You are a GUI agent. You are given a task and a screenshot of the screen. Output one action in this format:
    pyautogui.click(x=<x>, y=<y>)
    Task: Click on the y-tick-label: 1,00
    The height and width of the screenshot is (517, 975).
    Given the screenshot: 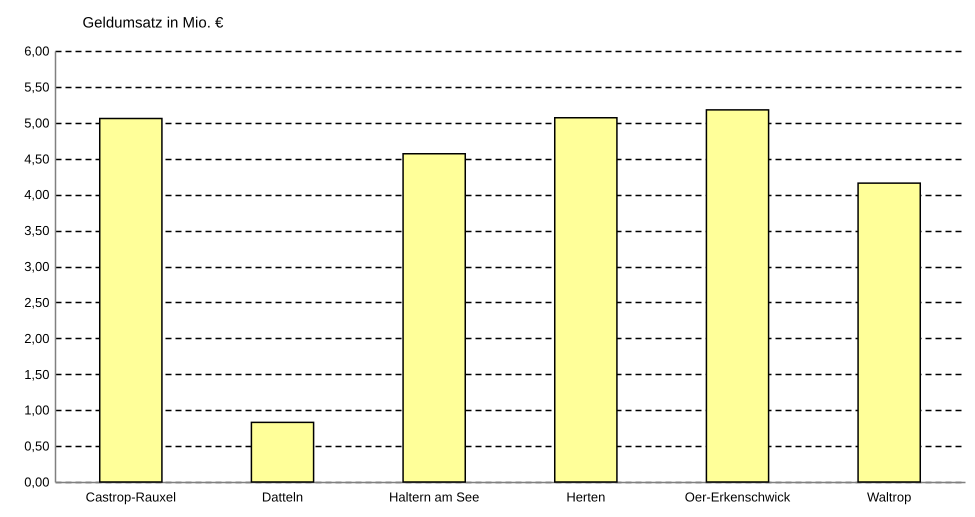 What is the action you would take?
    pyautogui.click(x=37, y=410)
    